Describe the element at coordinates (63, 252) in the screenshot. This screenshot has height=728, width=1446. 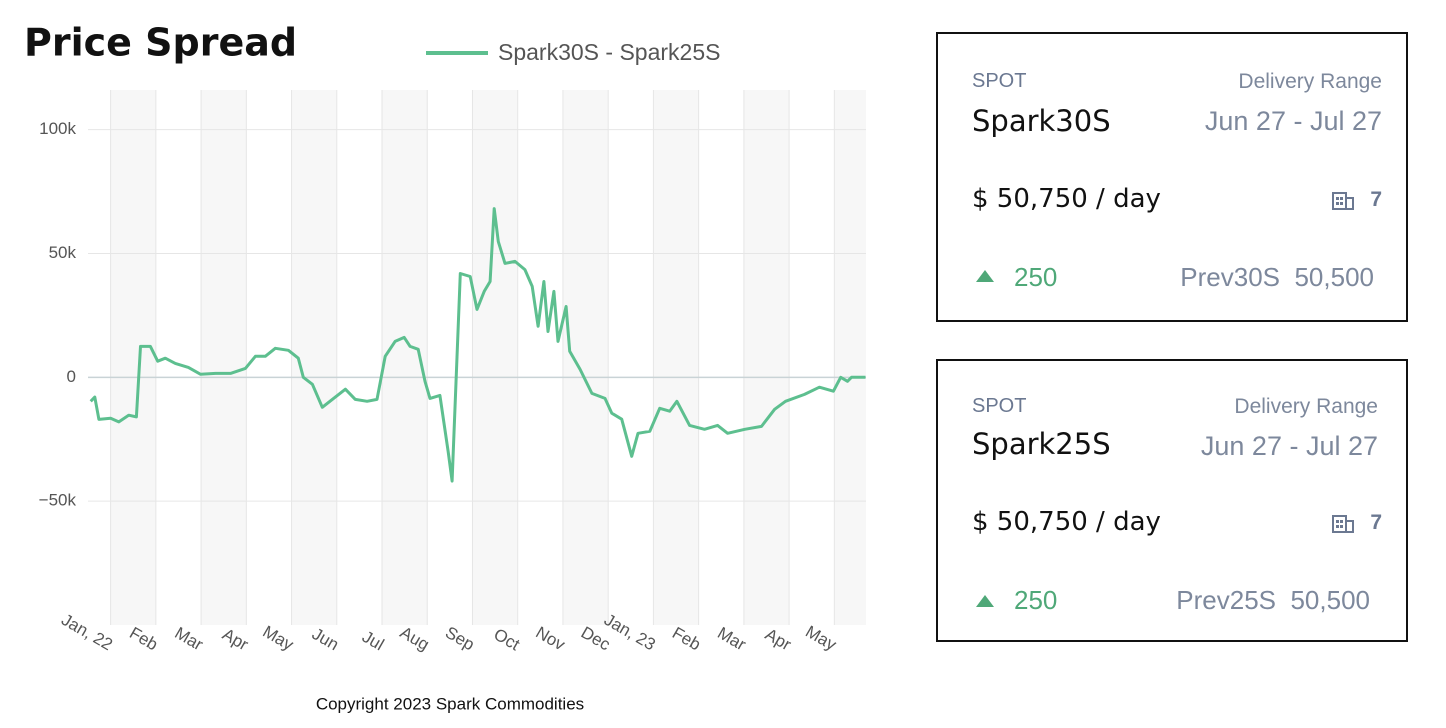
I see `y-tick-label: 50k` at that location.